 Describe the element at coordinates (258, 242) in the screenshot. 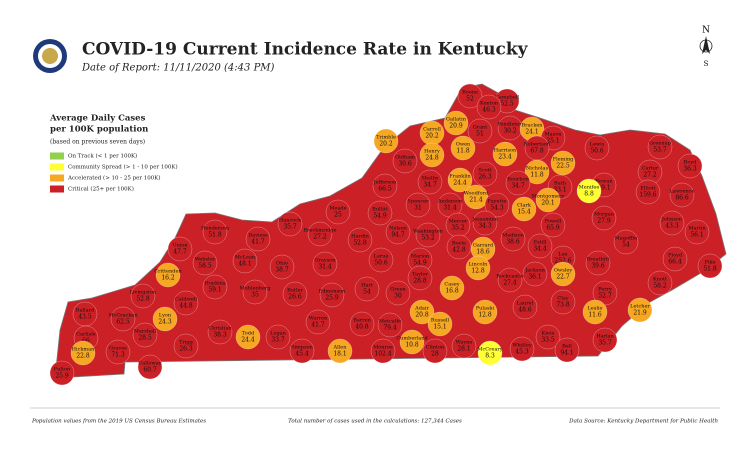

I see `county-value: 41.7` at that location.